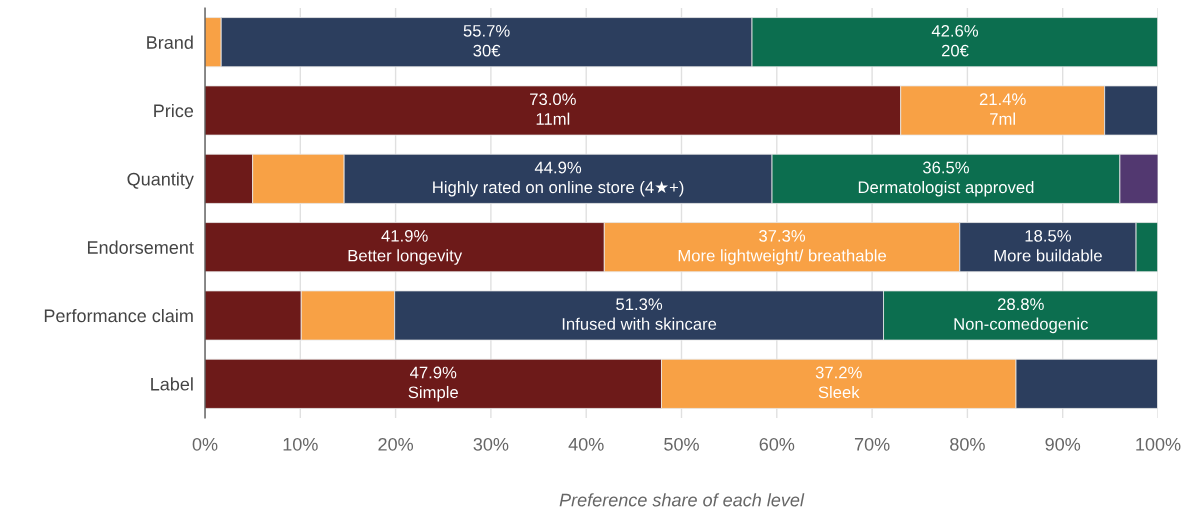  Describe the element at coordinates (433, 384) in the screenshot. I see `data-label: 47.9% Simple` at that location.